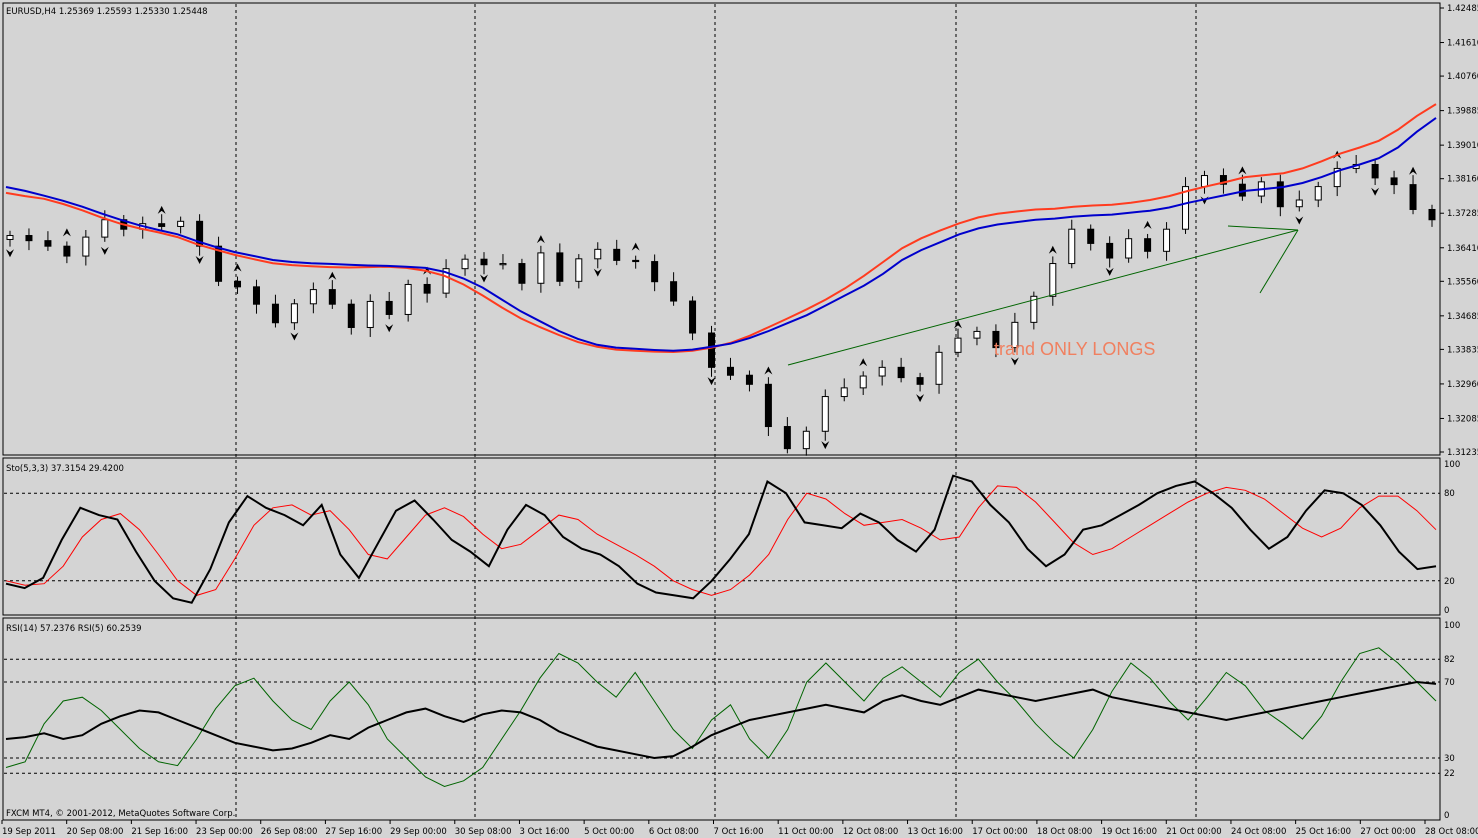 The image size is (1478, 838). I want to click on time-tick-label: 27 Sep 16:00, so click(353, 832).